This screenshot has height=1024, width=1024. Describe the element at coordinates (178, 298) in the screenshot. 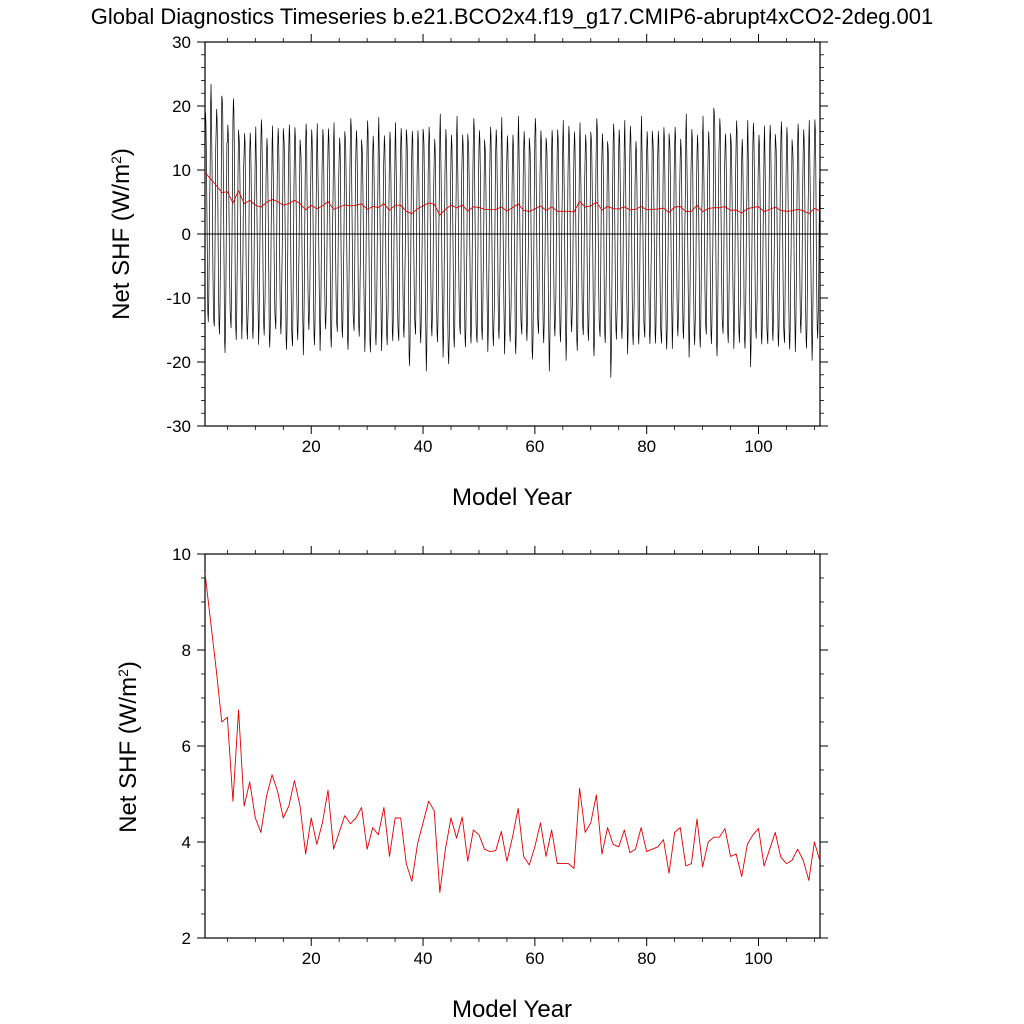

I see `top-y-tick-label: -10` at that location.